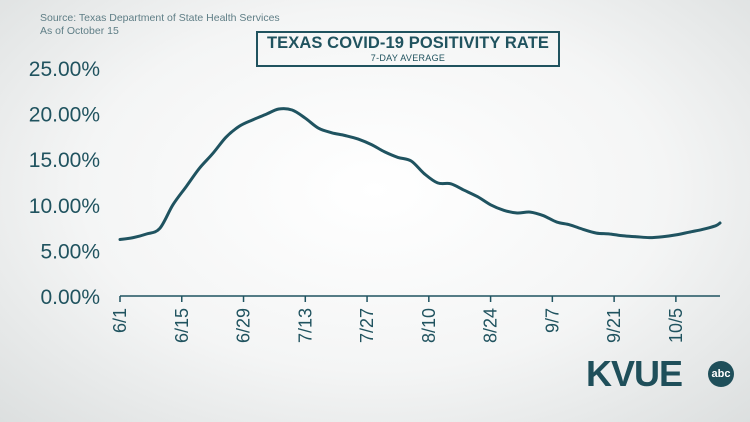 The height and width of the screenshot is (422, 750). Describe the element at coordinates (634, 373) in the screenshot. I see `kvue-logo-text: KVUE` at that location.